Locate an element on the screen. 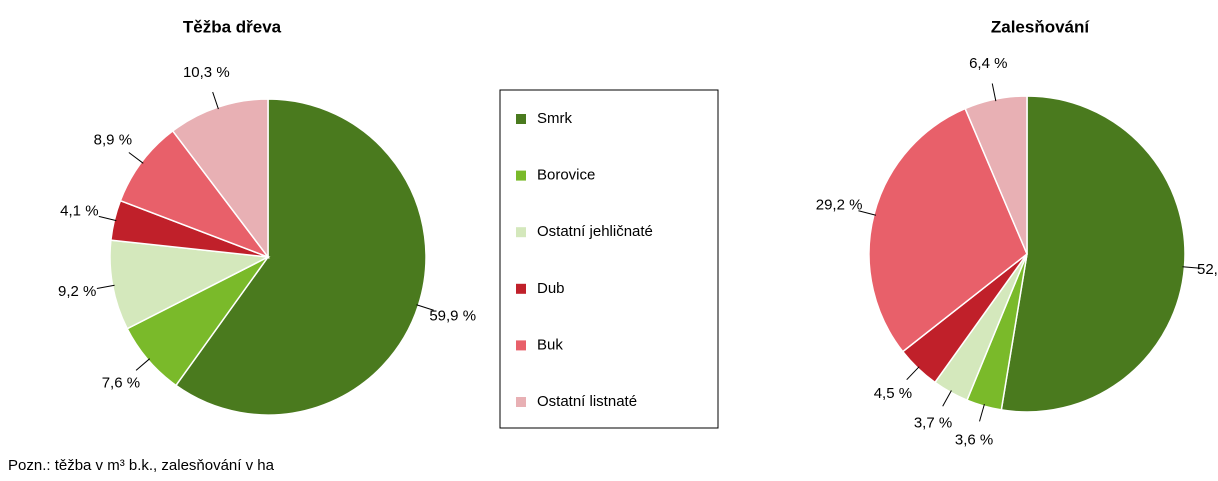 The height and width of the screenshot is (481, 1218). legend-box is located at coordinates (609, 259).